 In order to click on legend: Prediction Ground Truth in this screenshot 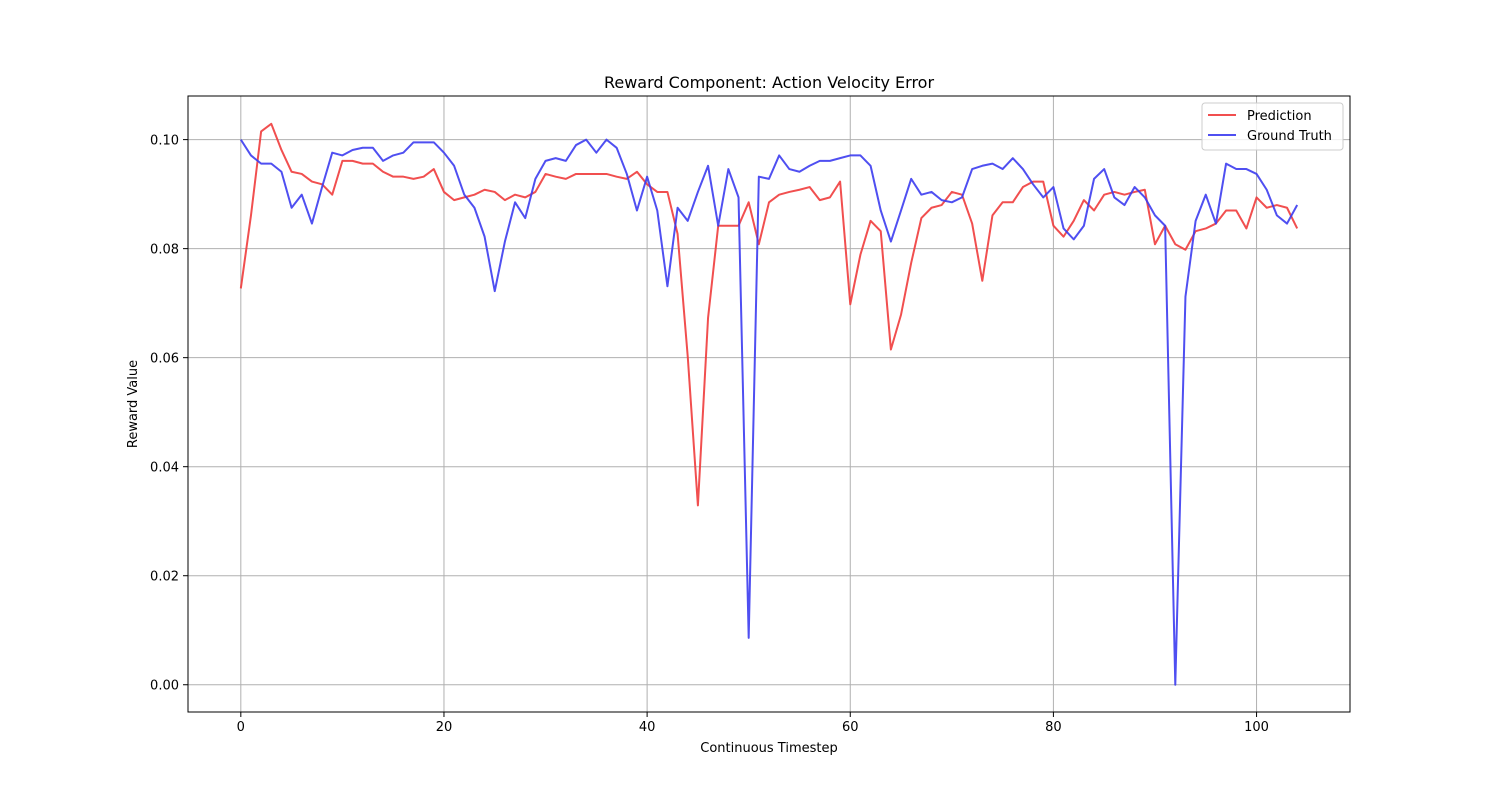, I will do `click(1272, 126)`.